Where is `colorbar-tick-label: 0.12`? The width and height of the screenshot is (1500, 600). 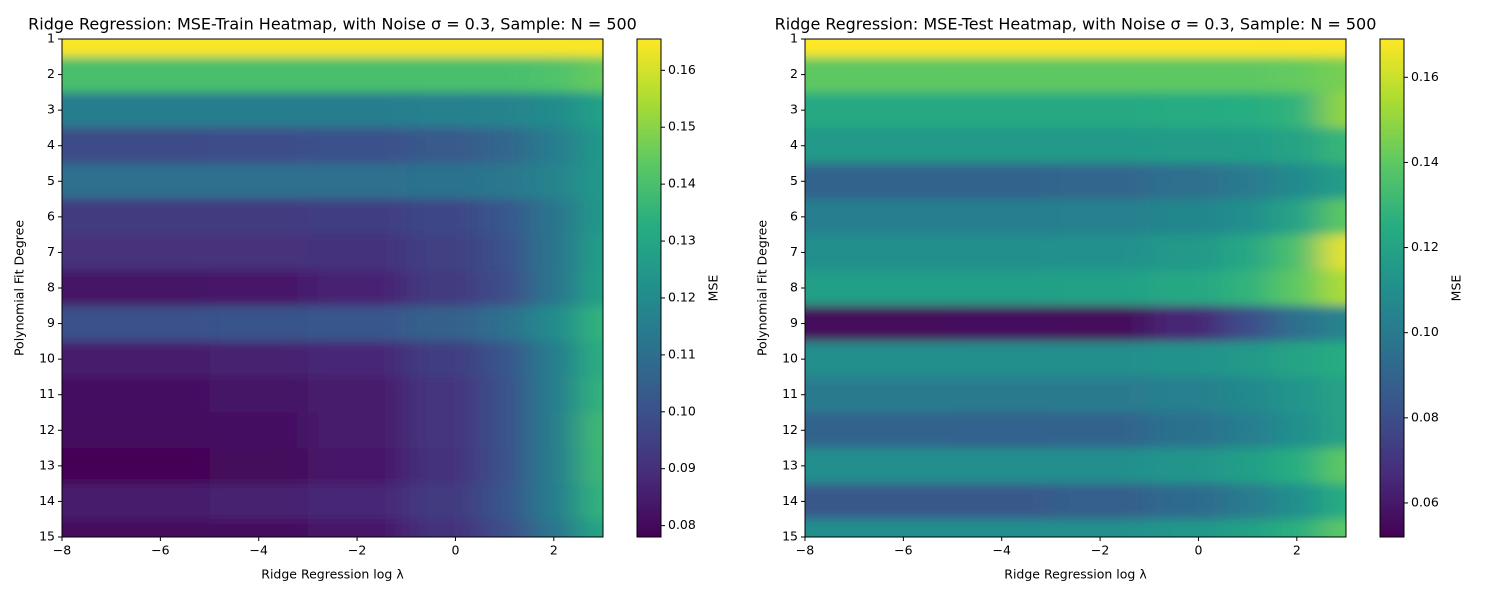 colorbar-tick-label: 0.12 is located at coordinates (1425, 246).